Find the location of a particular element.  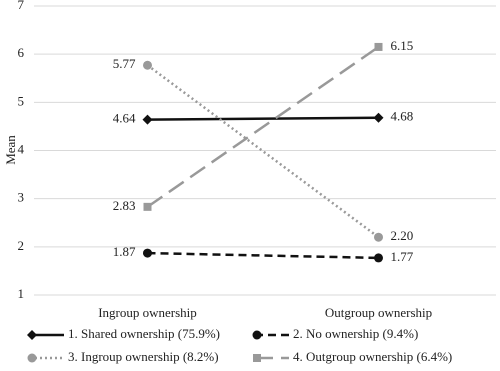

y-tick-label: 3 is located at coordinates (21, 197).